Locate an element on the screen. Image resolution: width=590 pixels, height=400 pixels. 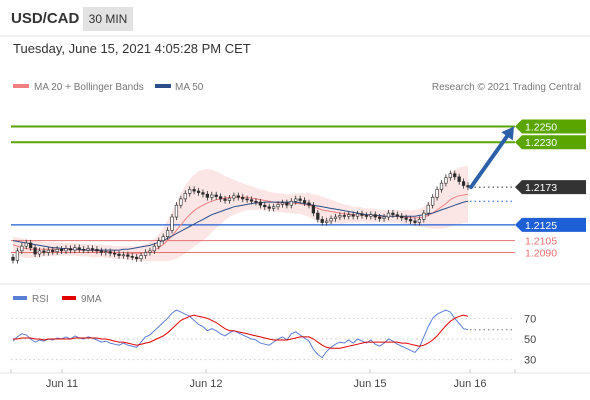
level-label-support: 1.2125 is located at coordinates (550, 224).